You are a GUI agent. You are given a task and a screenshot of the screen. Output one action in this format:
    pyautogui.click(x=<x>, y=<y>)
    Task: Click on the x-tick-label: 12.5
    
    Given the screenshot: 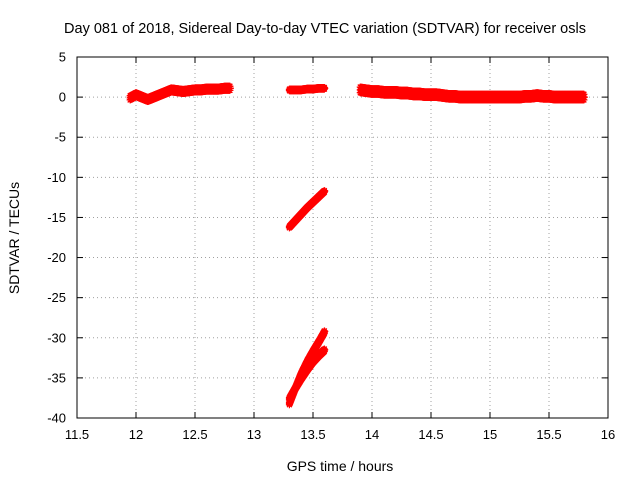 What is the action you would take?
    pyautogui.click(x=194, y=434)
    